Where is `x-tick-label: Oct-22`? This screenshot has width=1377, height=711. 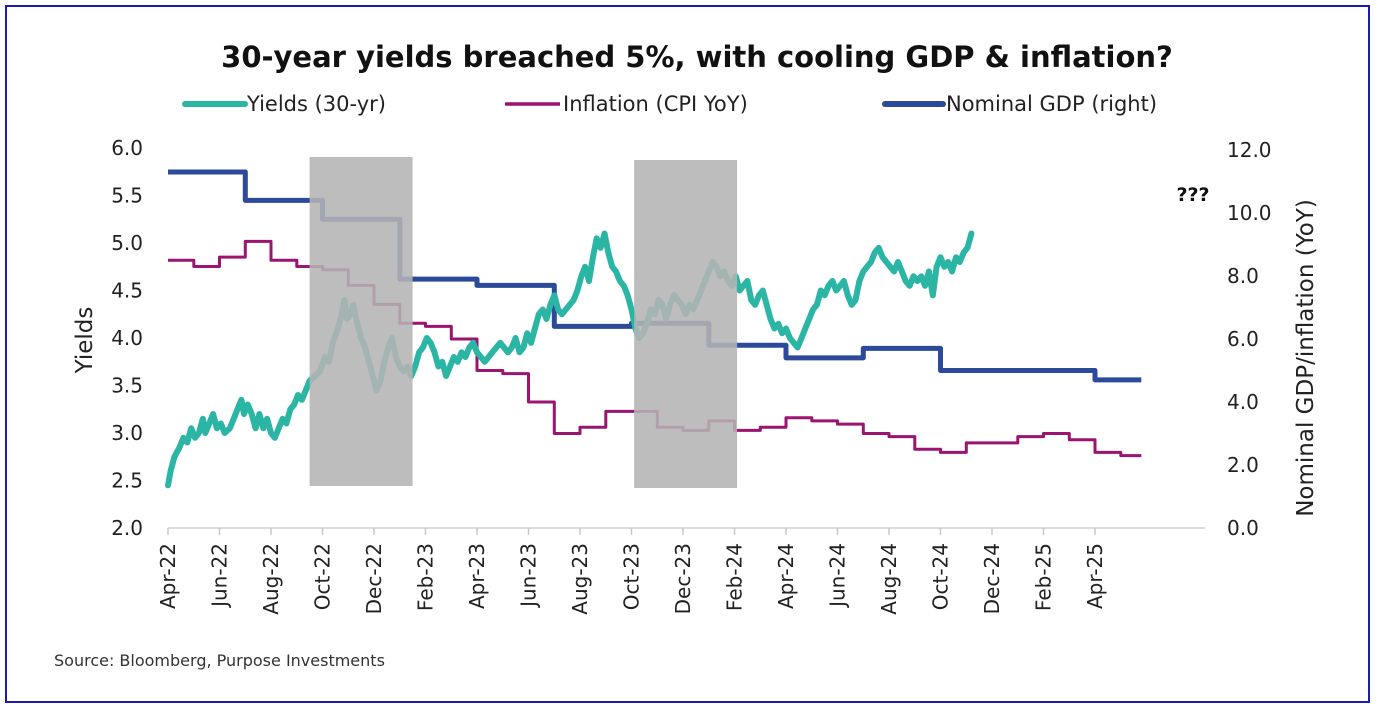 x-tick-label: Oct-22 is located at coordinates (323, 576).